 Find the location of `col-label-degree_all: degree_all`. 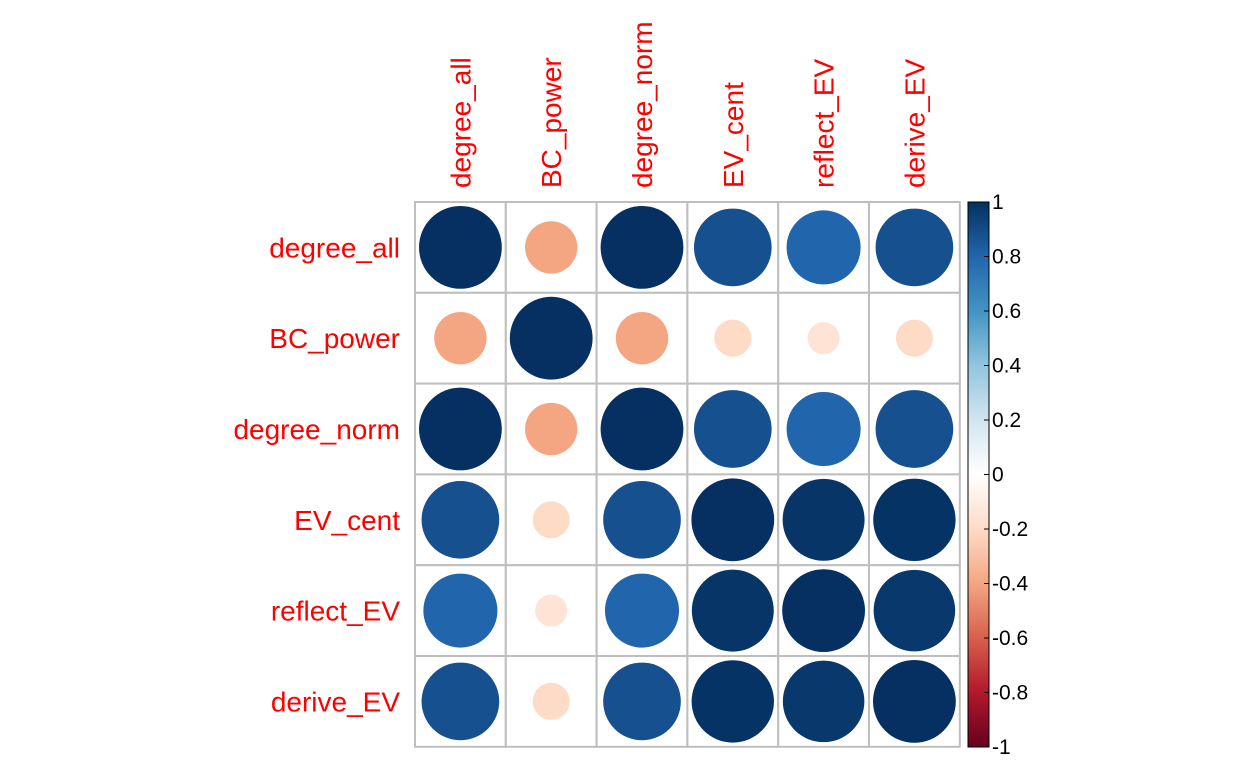

col-label-degree_all: degree_all is located at coordinates (460, 122).